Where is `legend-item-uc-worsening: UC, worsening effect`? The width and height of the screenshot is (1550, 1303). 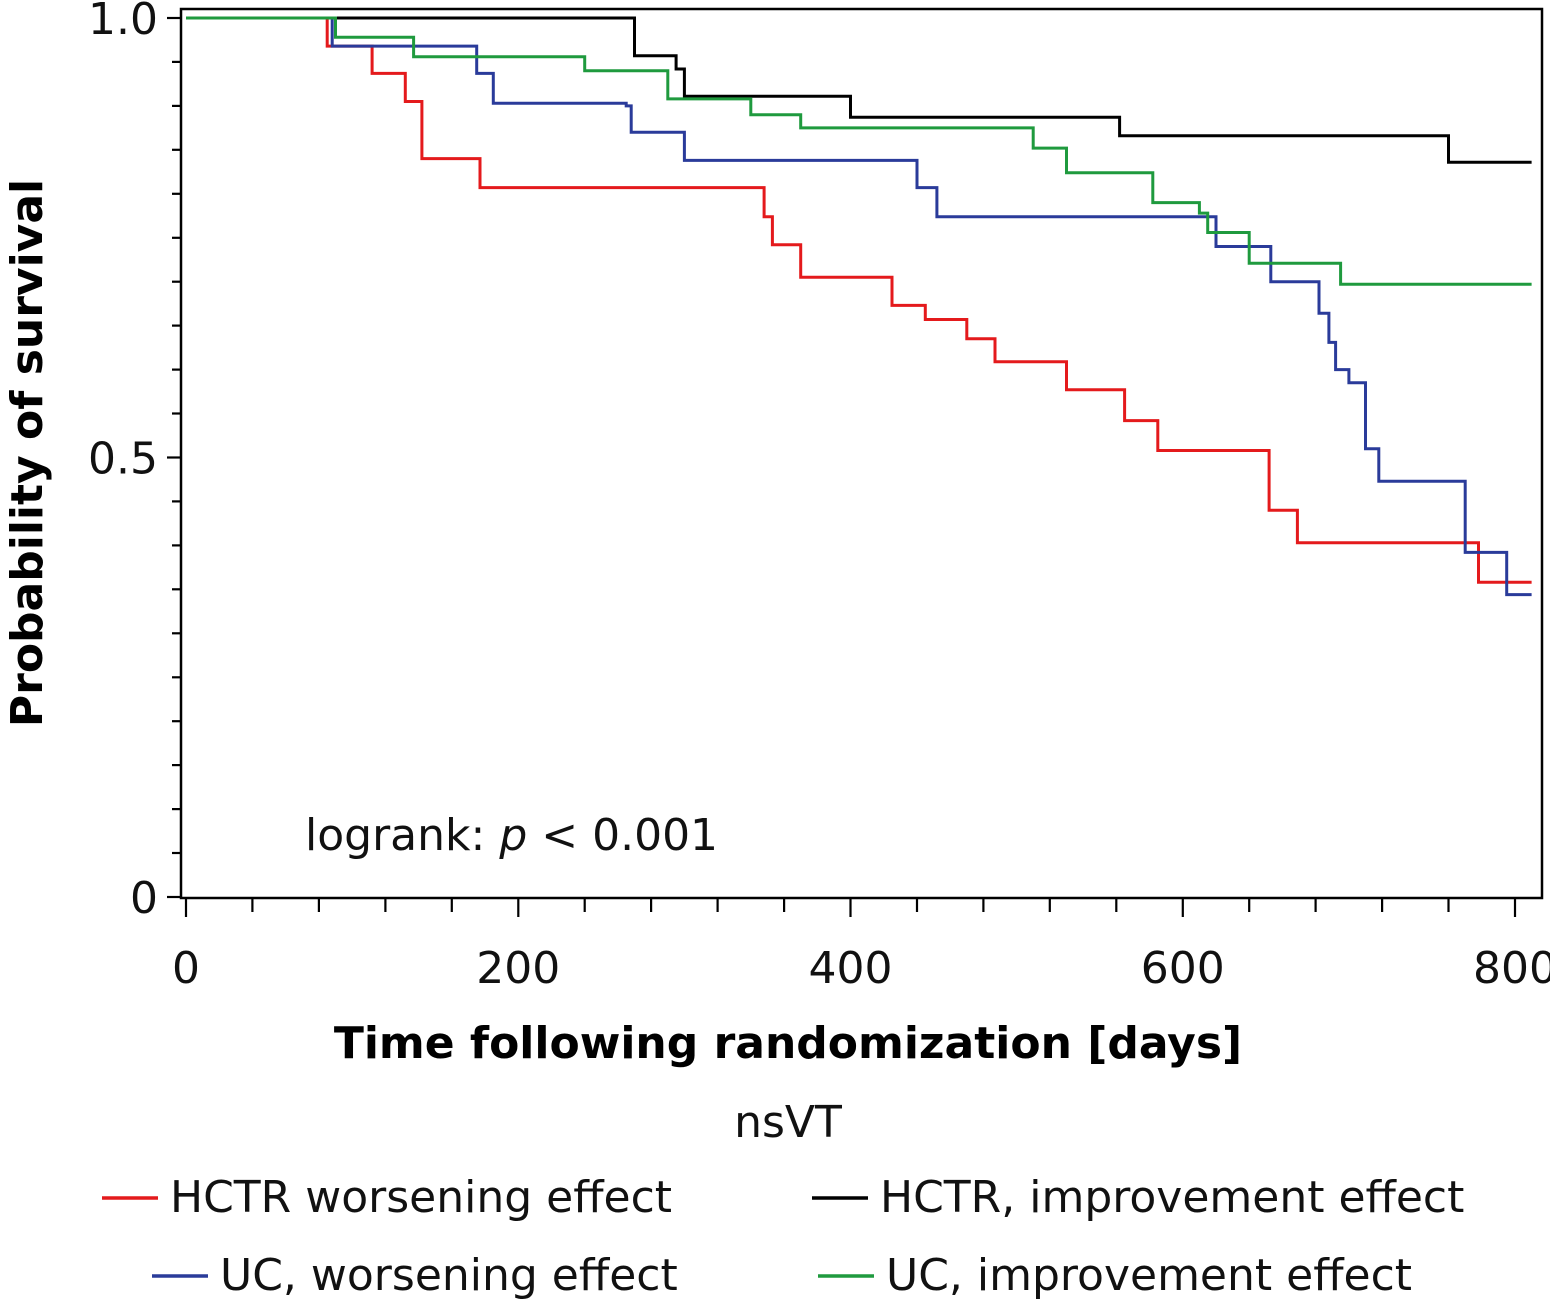
legend-item-uc-worsening: UC, worsening effect is located at coordinates (415, 1275).